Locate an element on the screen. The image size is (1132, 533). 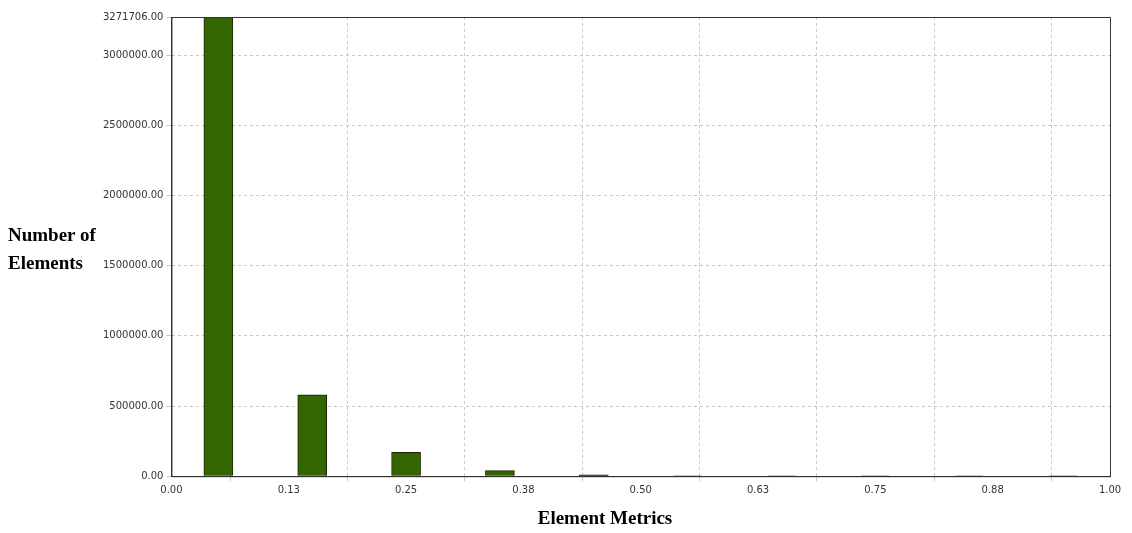
x-tick-label: 0.00 is located at coordinates (171, 489).